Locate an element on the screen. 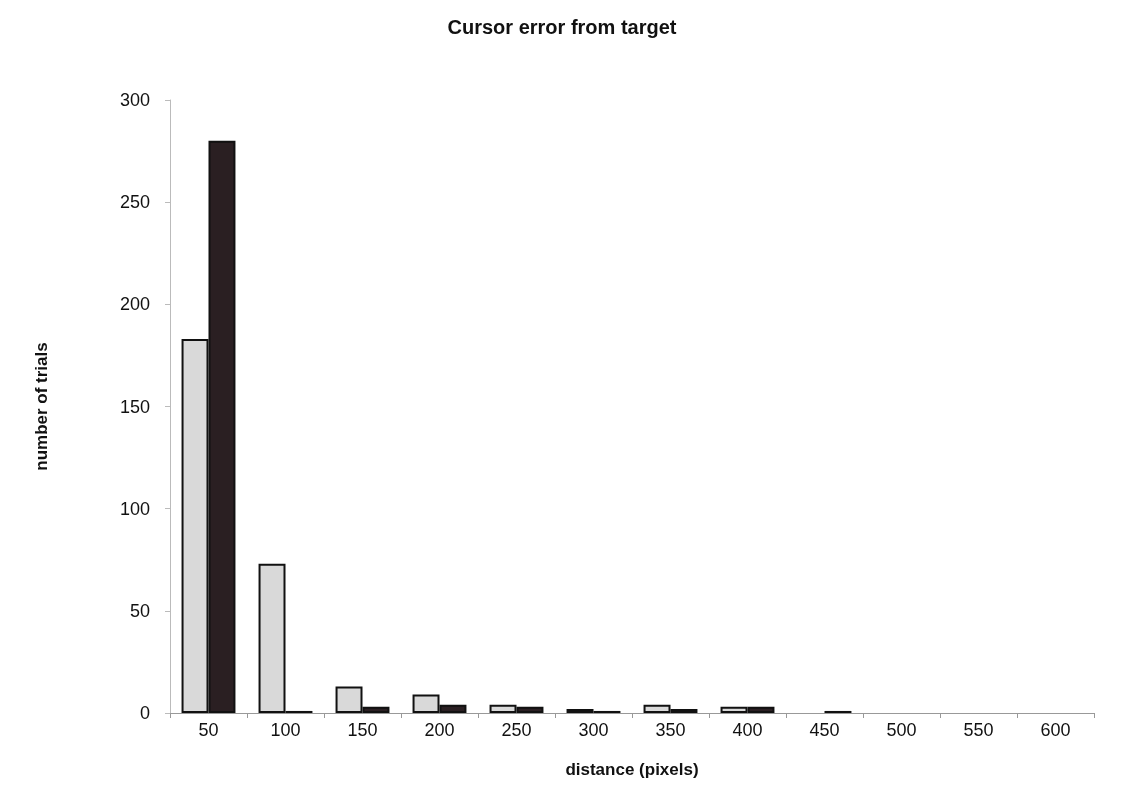  x-tick-label: 550 is located at coordinates (978, 730).